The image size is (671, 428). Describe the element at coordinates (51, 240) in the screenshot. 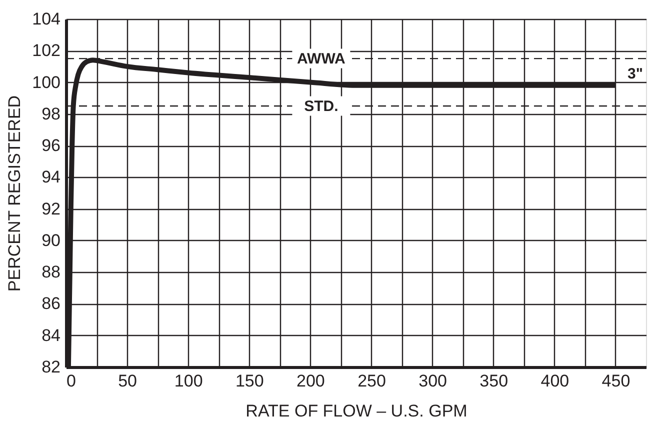

I see `y-tick-label: 90` at that location.